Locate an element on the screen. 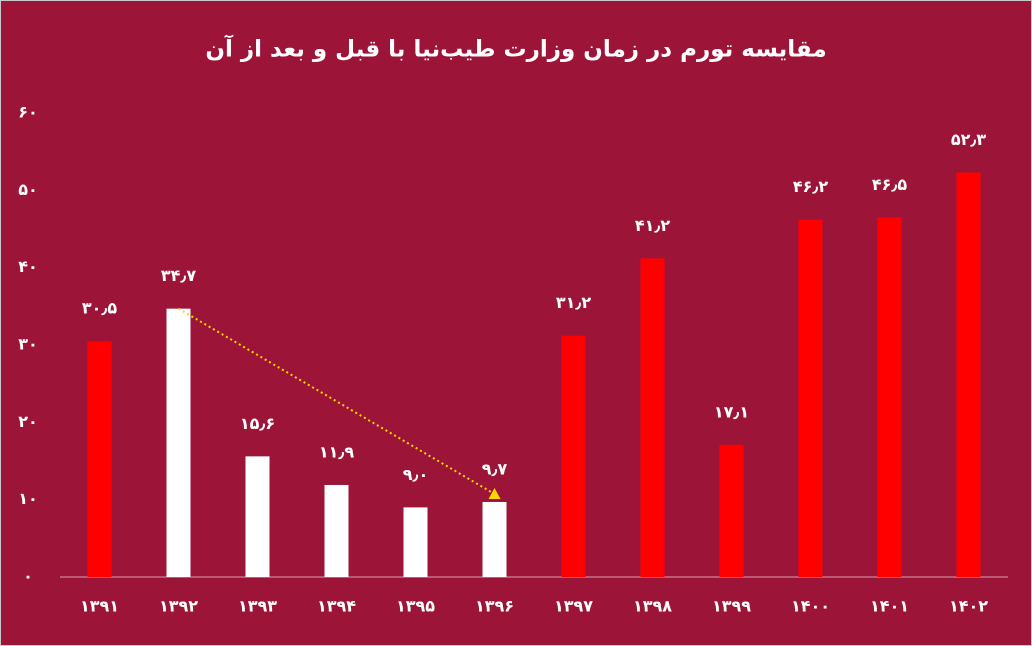 This screenshot has width=1032, height=646. x-tick-label: ۱۳۹۶ is located at coordinates (494, 606).